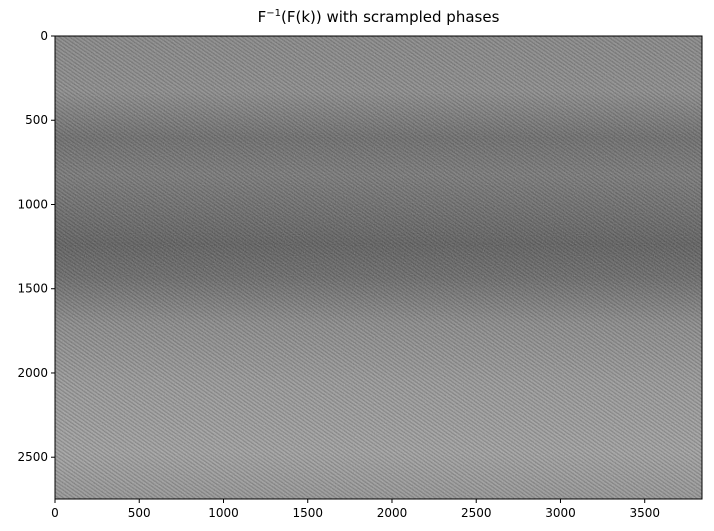 Image resolution: width=714 pixels, height=531 pixels. What do you see at coordinates (355, 509) in the screenshot?
I see `x-axis: 0 500 1000 1500 2000 2500 3000 3500` at bounding box center [355, 509].